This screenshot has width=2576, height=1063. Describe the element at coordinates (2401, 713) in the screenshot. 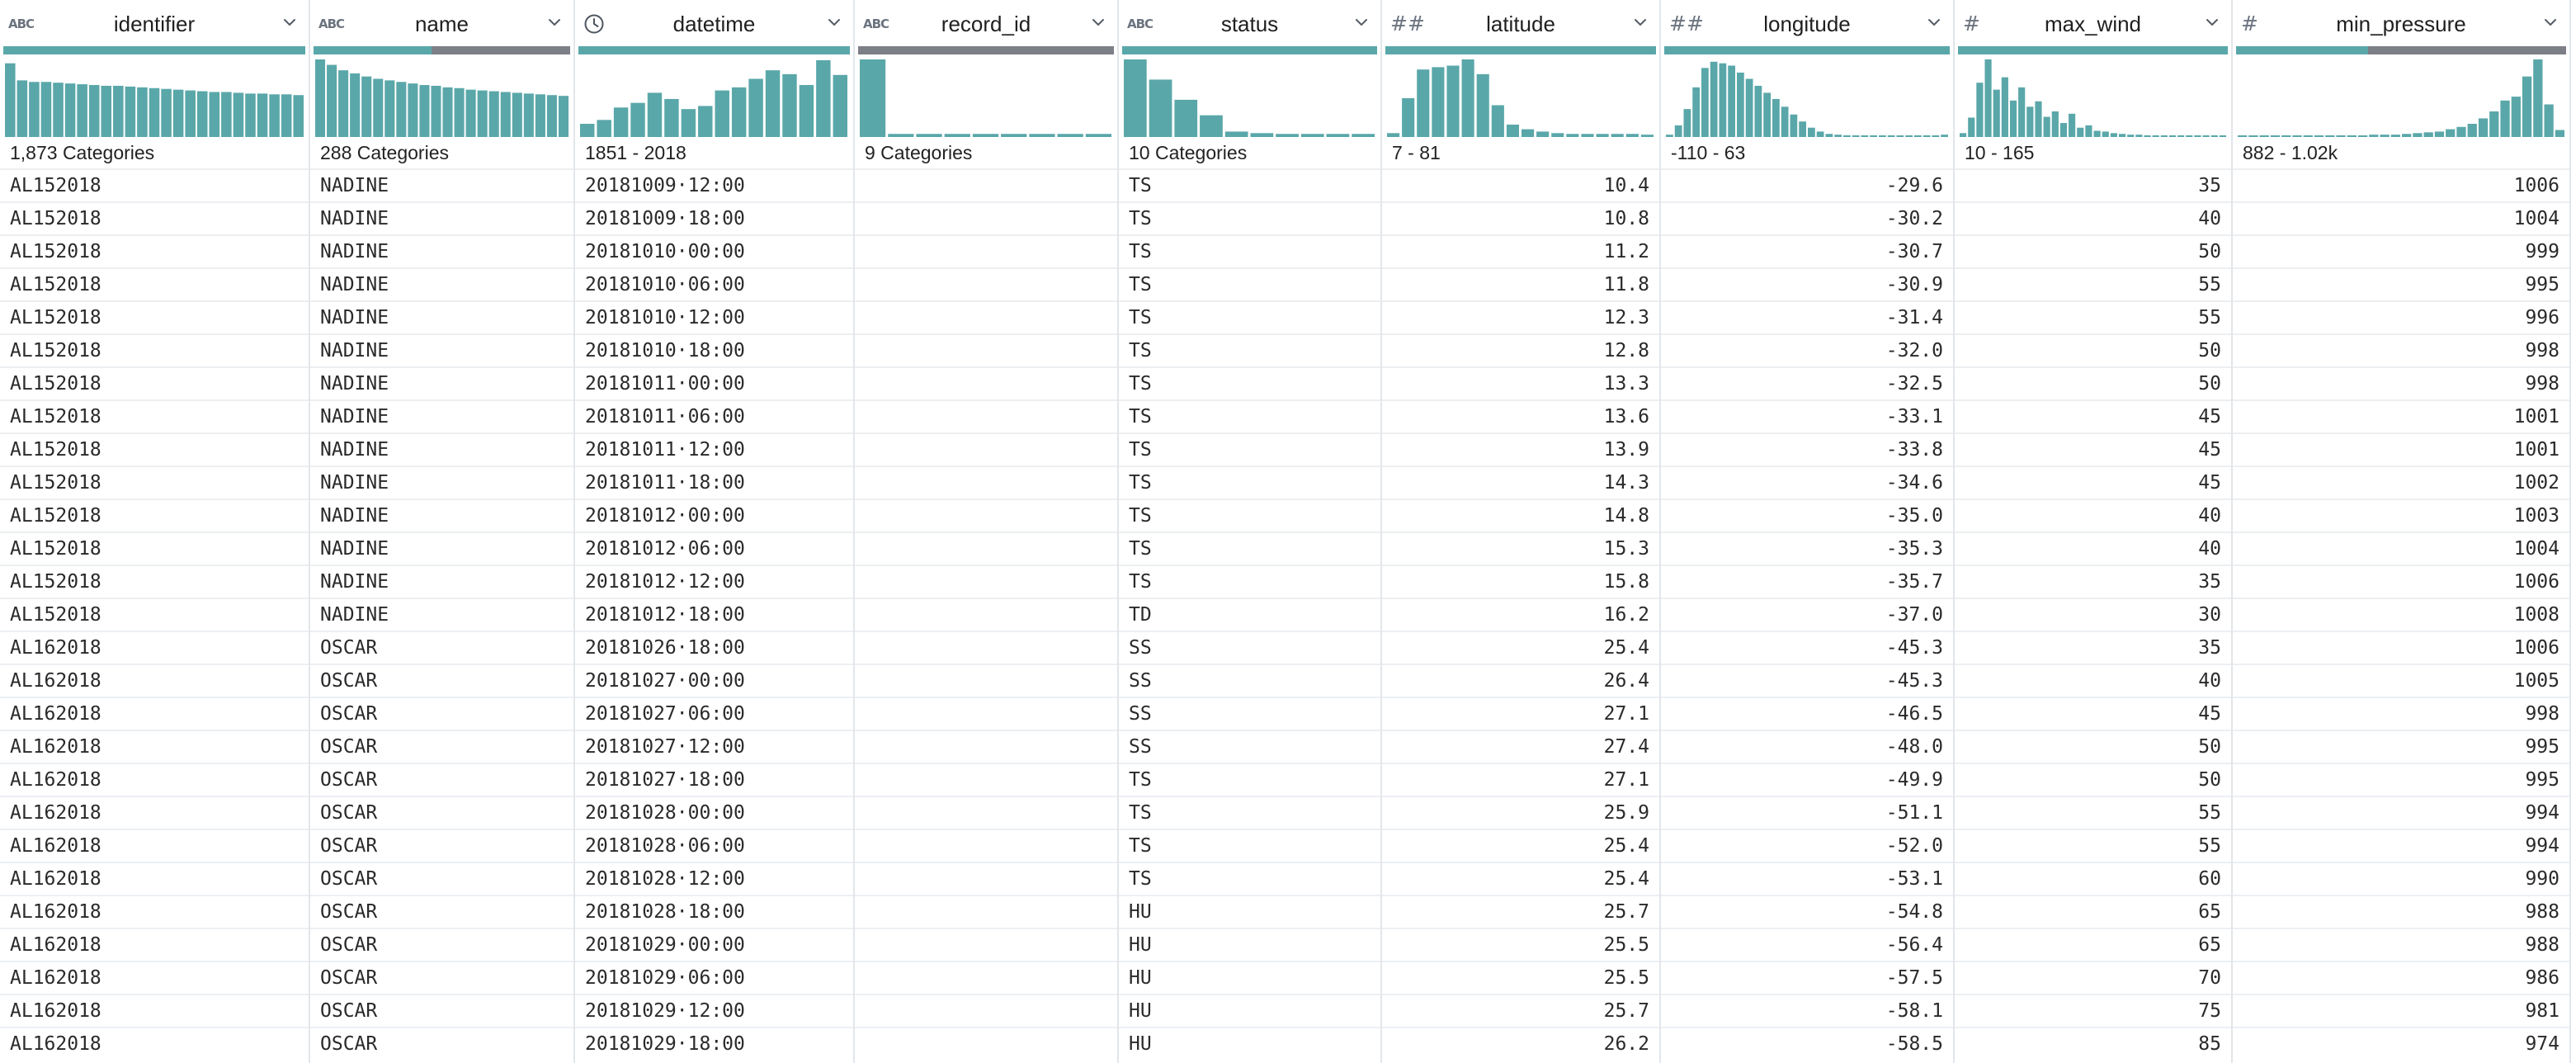

I see `cell-min_pressure: 998` at that location.